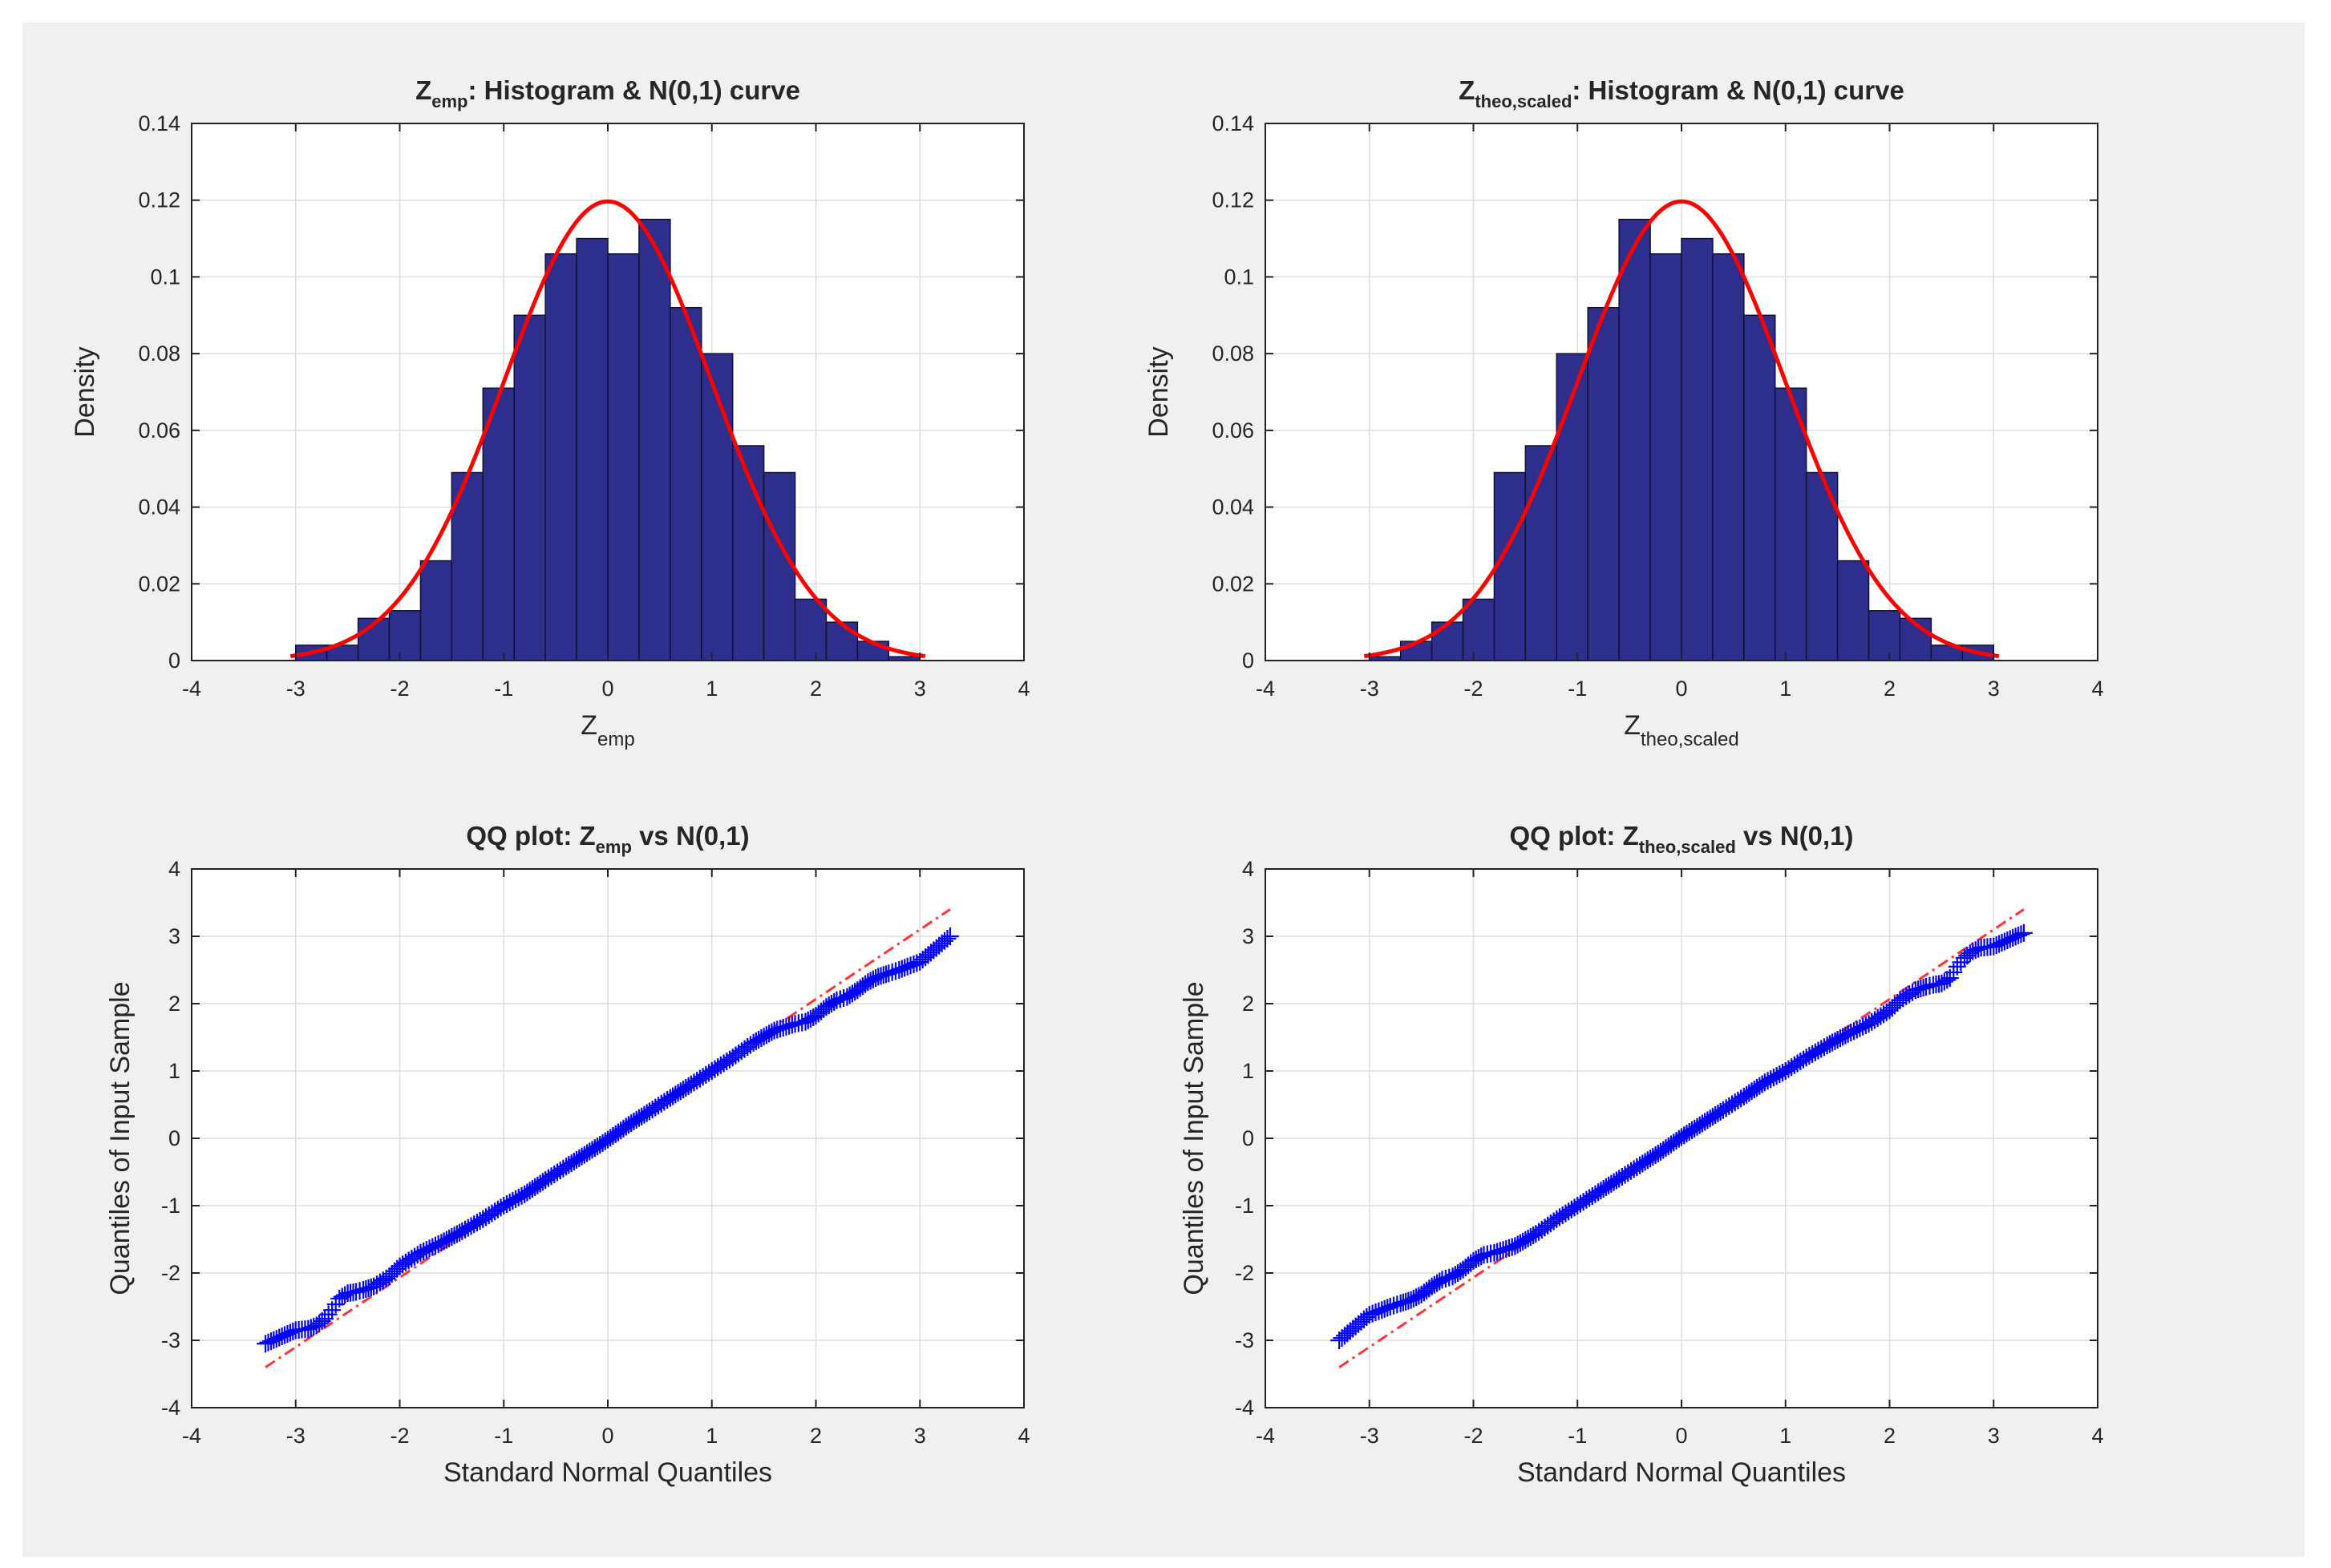  I want to click on y-tick-label: 2, so click(174, 1004).